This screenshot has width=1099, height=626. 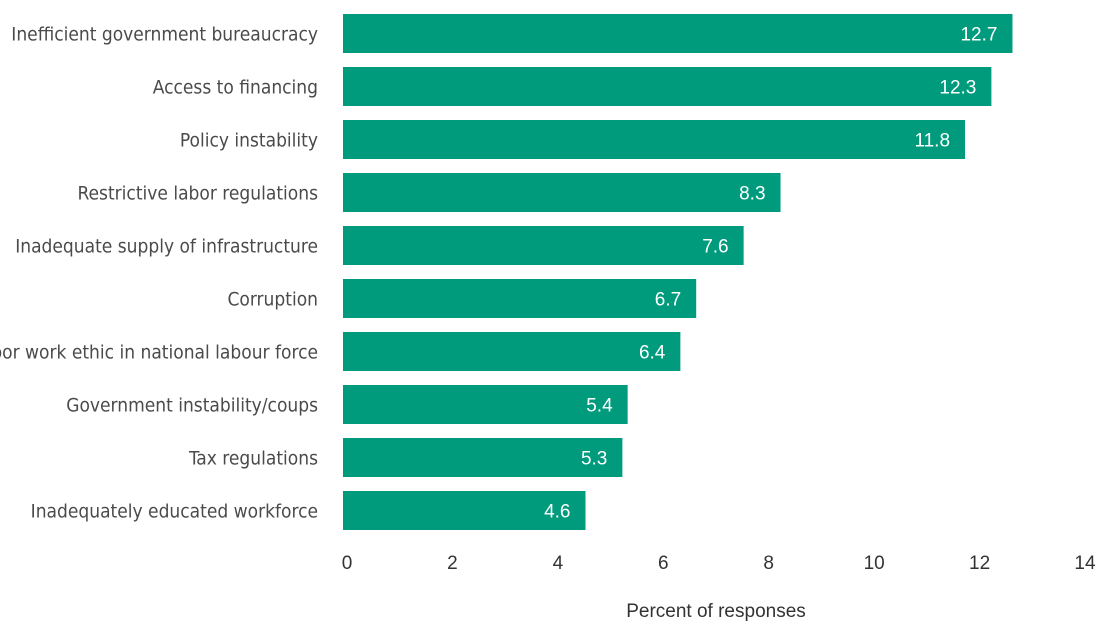 What do you see at coordinates (716, 611) in the screenshot?
I see `x-axis-title: Percent of responses` at bounding box center [716, 611].